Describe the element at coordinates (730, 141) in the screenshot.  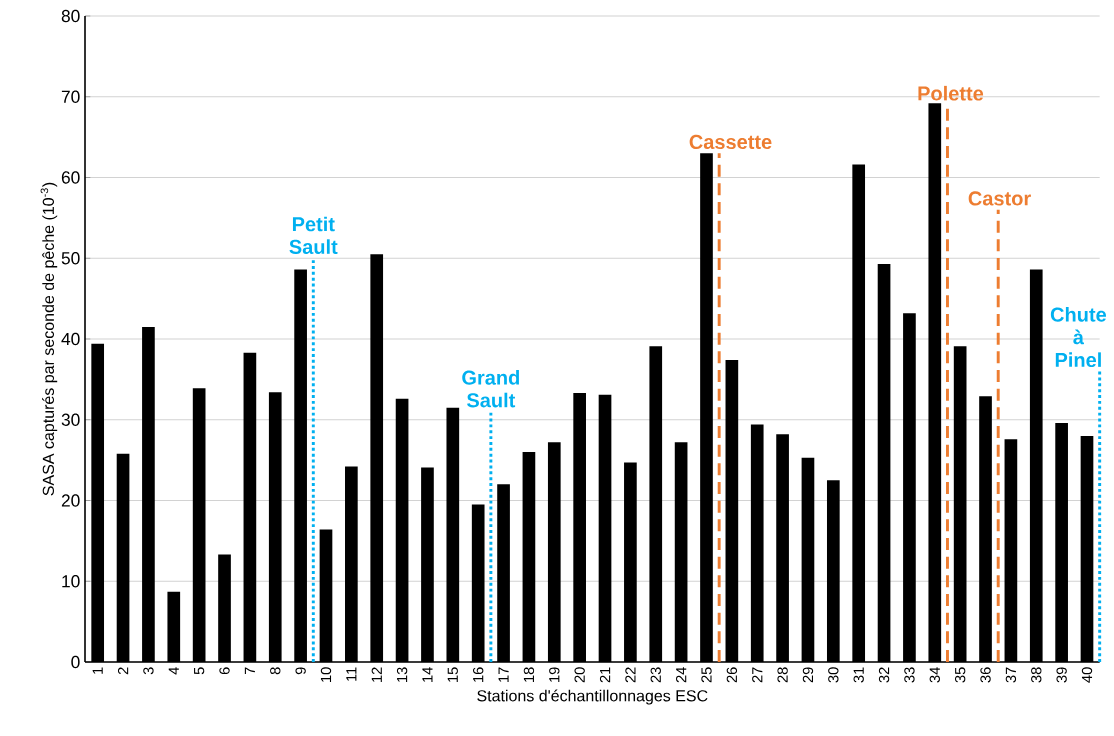
I see `annotation: Cassette` at that location.